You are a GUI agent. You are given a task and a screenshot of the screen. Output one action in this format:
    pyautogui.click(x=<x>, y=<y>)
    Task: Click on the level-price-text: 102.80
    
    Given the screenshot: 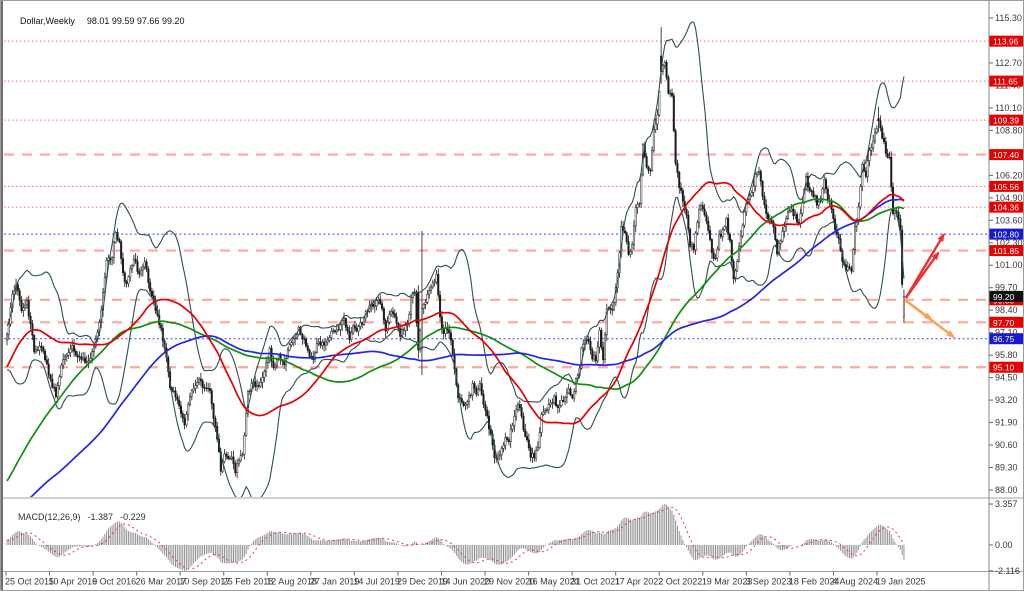 What is the action you would take?
    pyautogui.click(x=1006, y=235)
    